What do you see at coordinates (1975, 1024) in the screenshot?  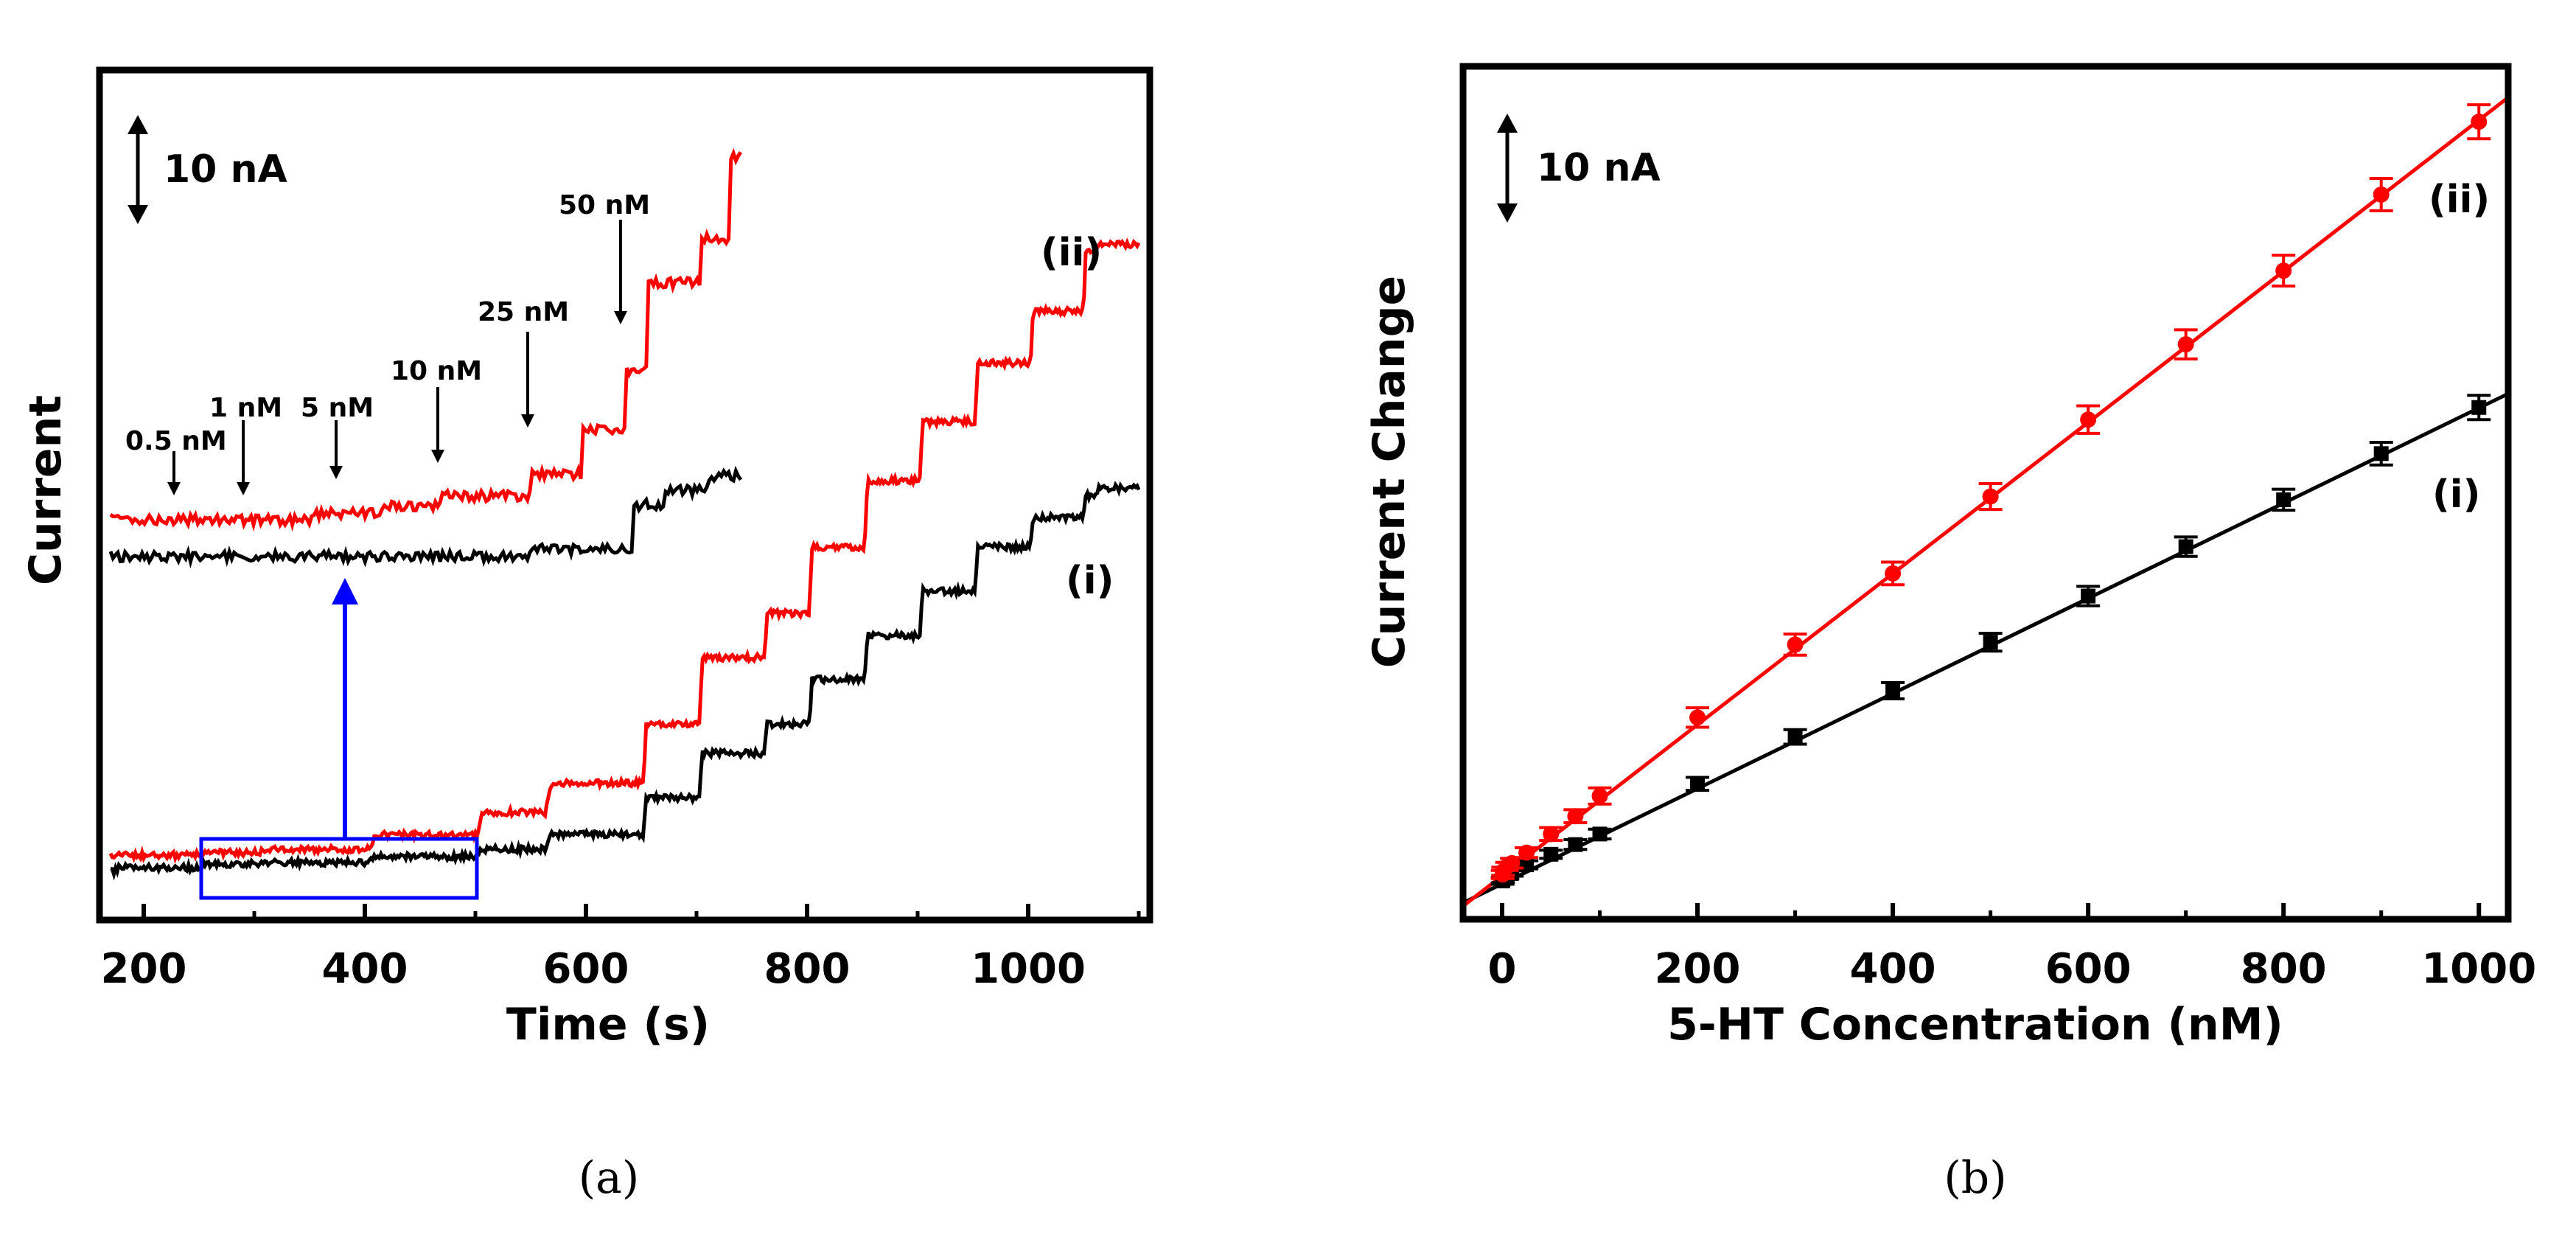 I see `panel-b-x-axis-title: 5-HT Concentration (nM)` at bounding box center [1975, 1024].